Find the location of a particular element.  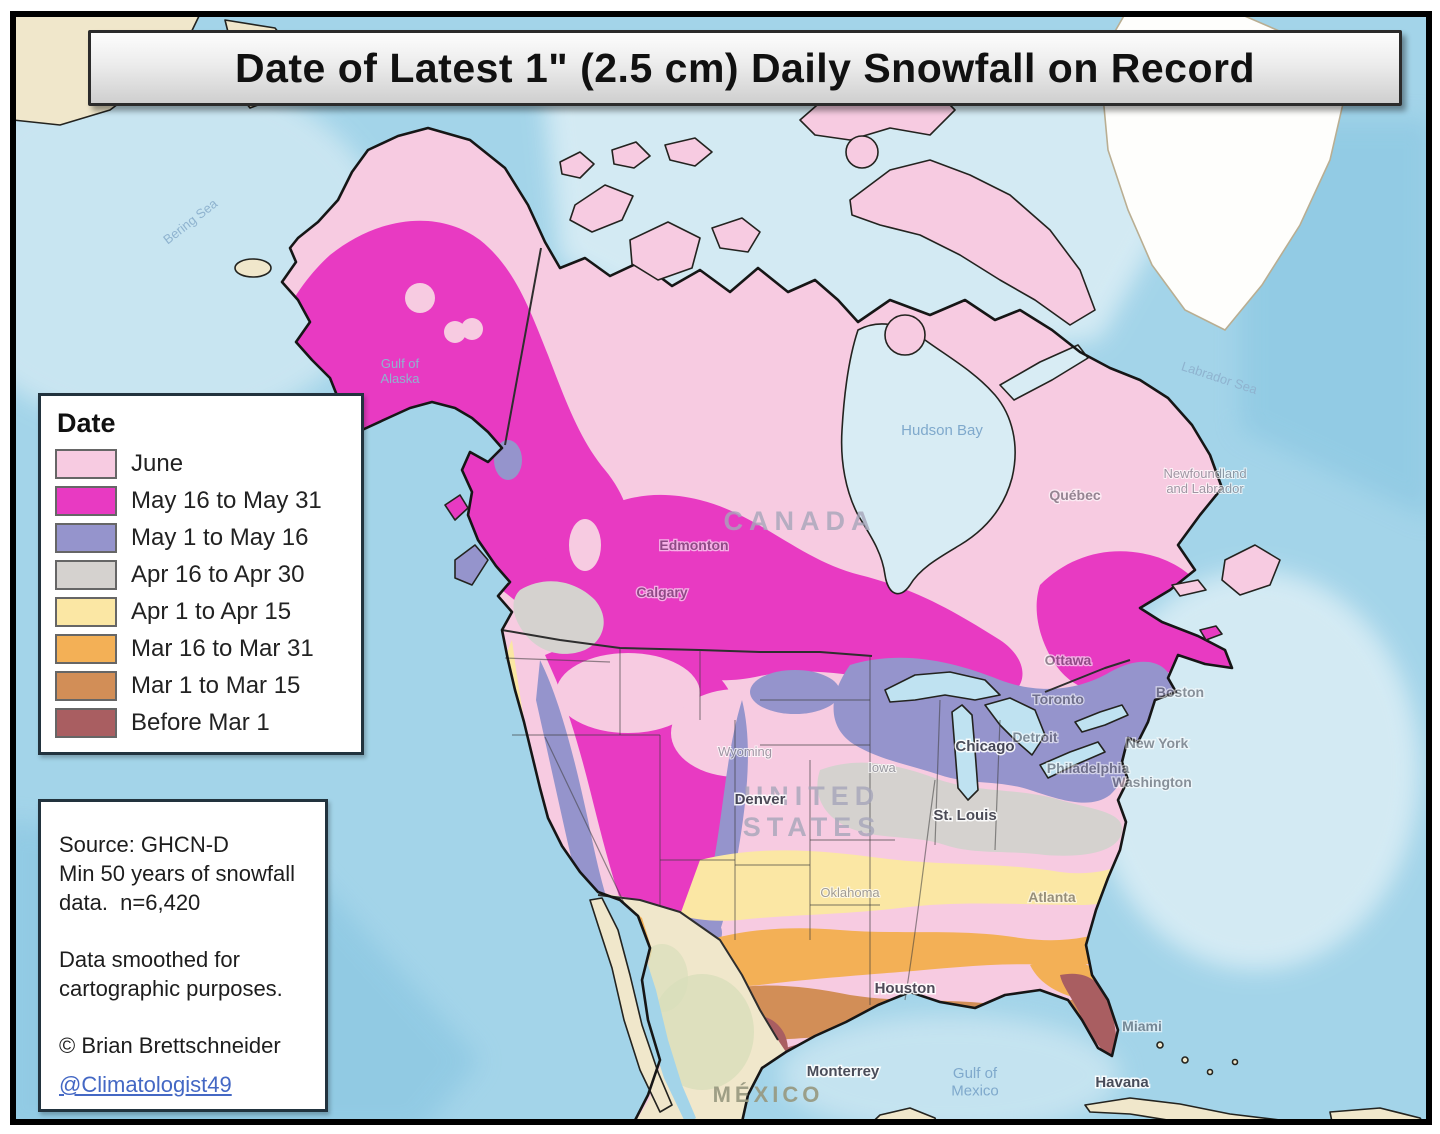

legend-label: May 16 to May 31 is located at coordinates (226, 500).